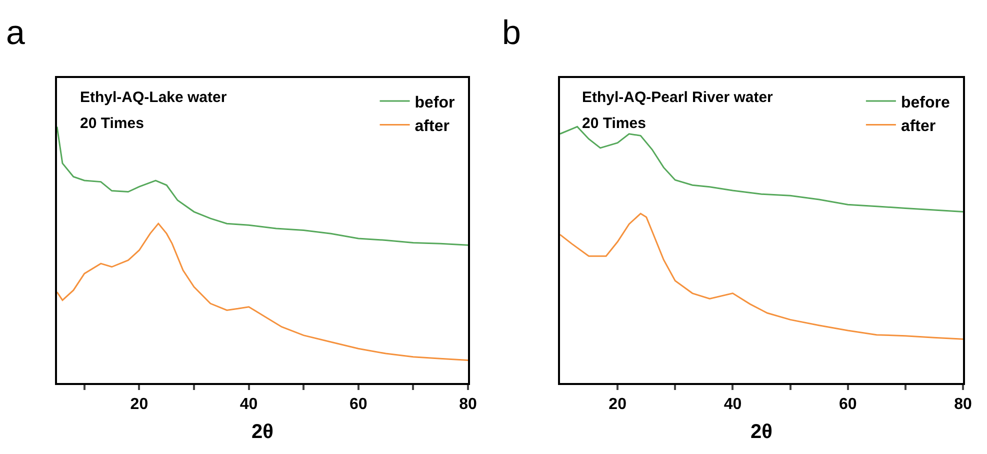  I want to click on text: a, so click(15, 33).